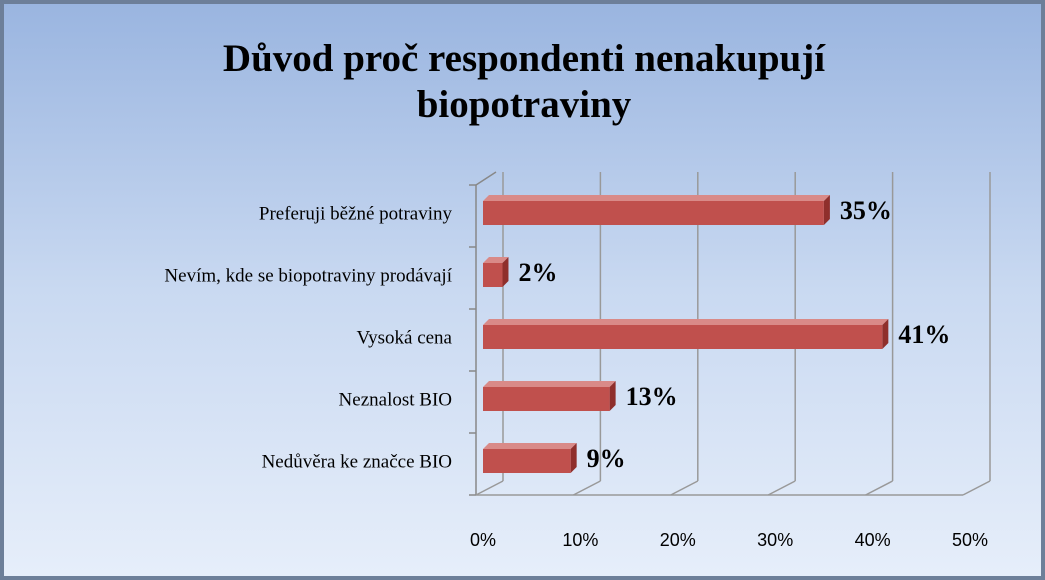  I want to click on y-tick-label: Nedůvěra ke značce BIO, so click(357, 461).